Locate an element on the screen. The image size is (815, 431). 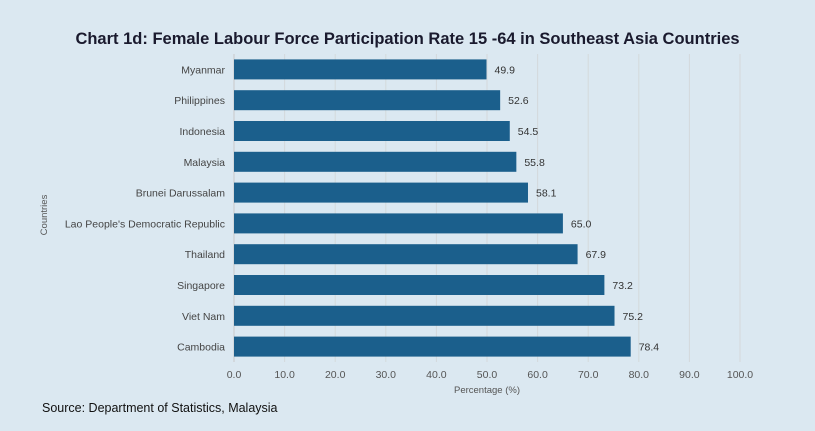
category-label: Viet Nam is located at coordinates (203, 317).